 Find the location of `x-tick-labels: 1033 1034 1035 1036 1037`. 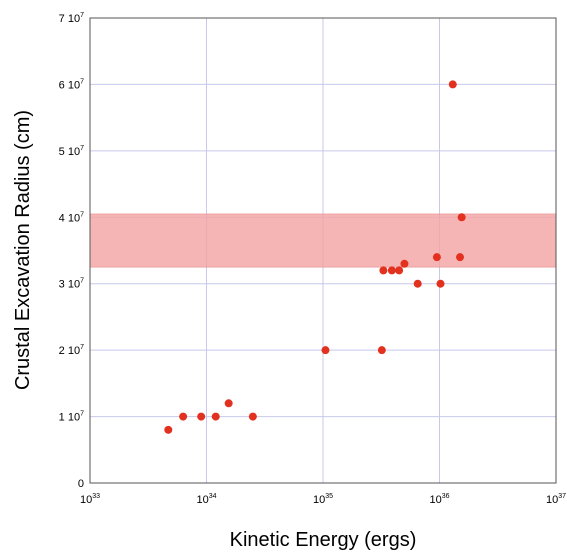

x-tick-labels: 1033 1034 1035 1036 1037 is located at coordinates (323, 499).